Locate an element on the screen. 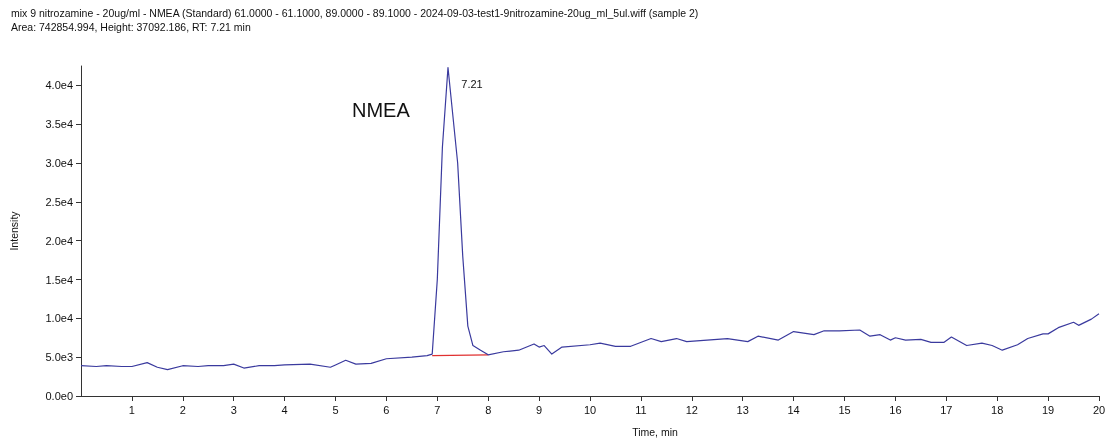 The image size is (1113, 443). x-tick-label: 17 is located at coordinates (946, 409).